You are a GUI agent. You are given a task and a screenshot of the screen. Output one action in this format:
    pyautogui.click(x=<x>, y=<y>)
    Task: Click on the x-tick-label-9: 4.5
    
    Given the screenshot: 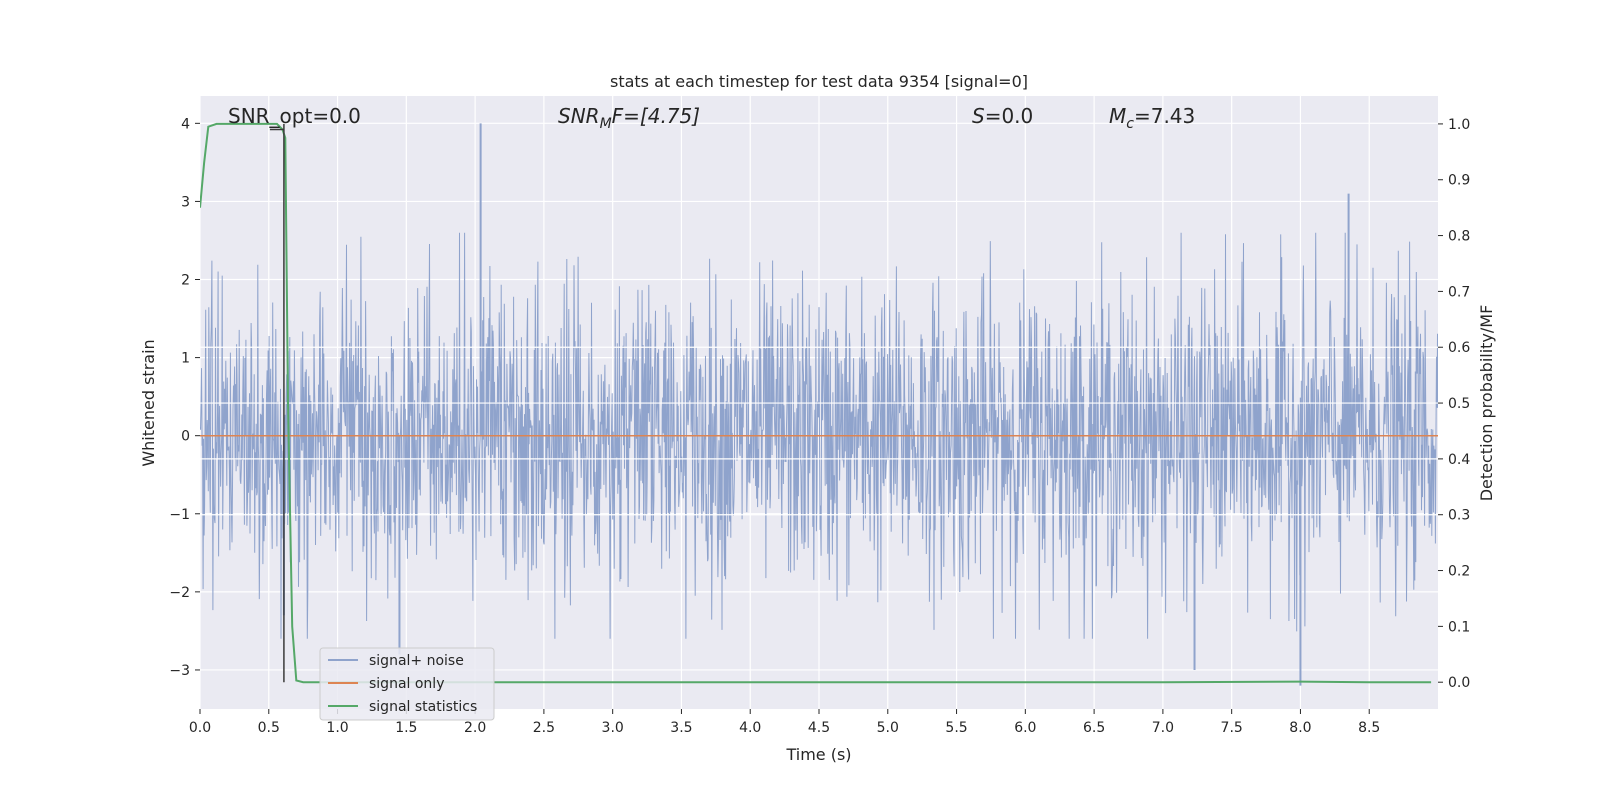 What is the action you would take?
    pyautogui.click(x=819, y=728)
    